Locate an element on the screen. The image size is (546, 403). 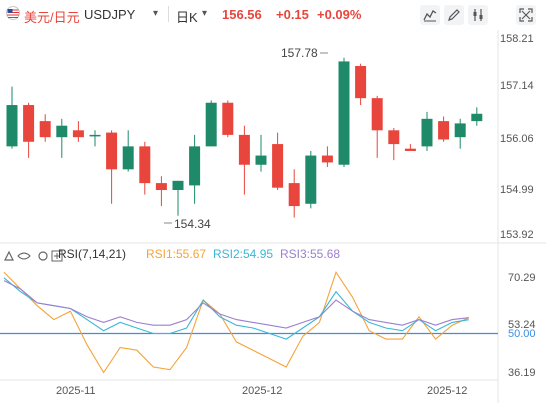
rsi-tick: 36.19 is located at coordinates (522, 373).